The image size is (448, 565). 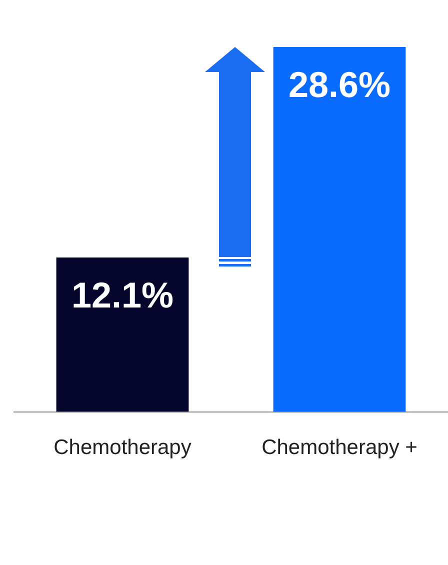 I want to click on data-label: 28.6%, so click(x=339, y=84).